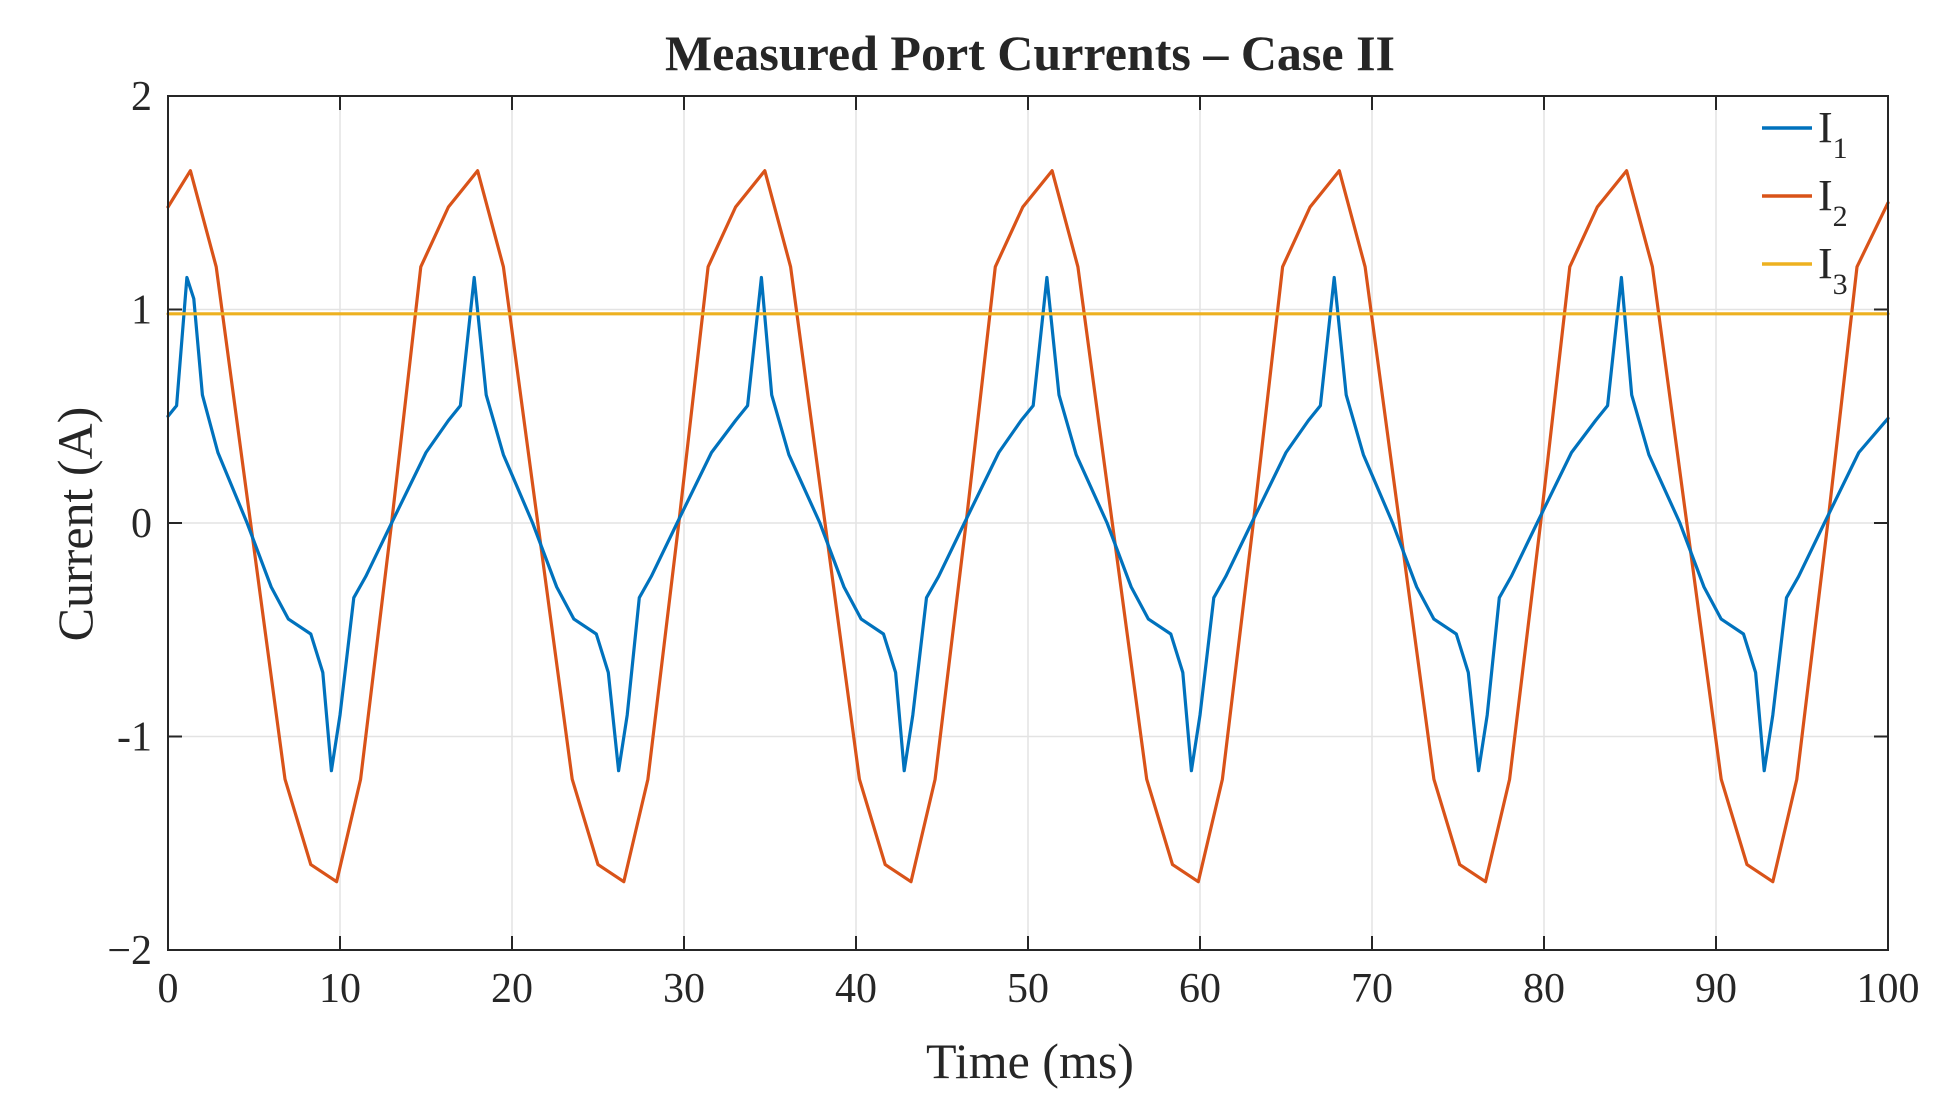  I want to click on legend-subscript: 3, so click(1840, 284).